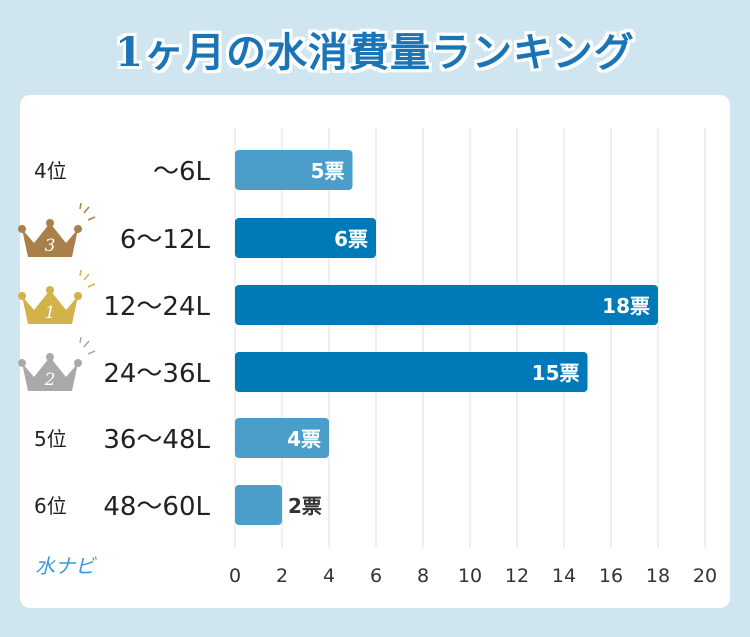  I want to click on rank-number: 1, so click(50, 313).